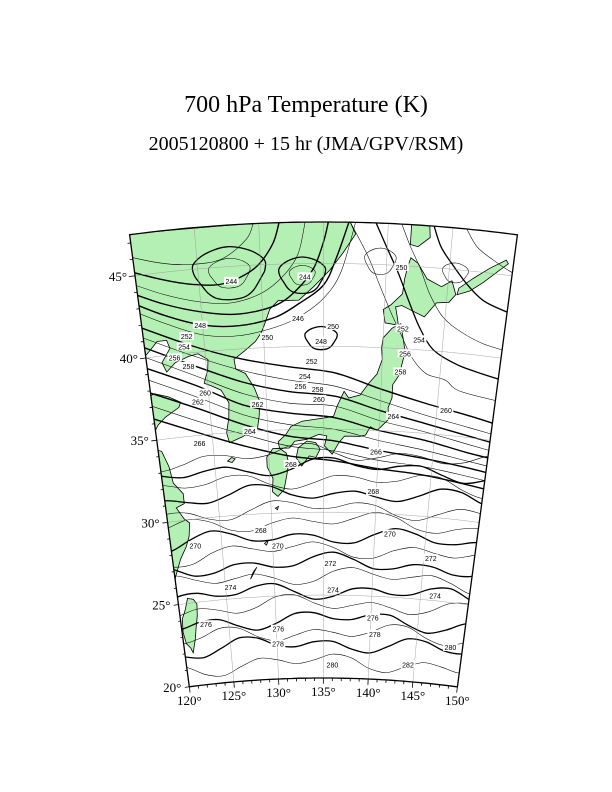 This screenshot has width=612, height=792. I want to click on land-yakushima, so click(277, 508).